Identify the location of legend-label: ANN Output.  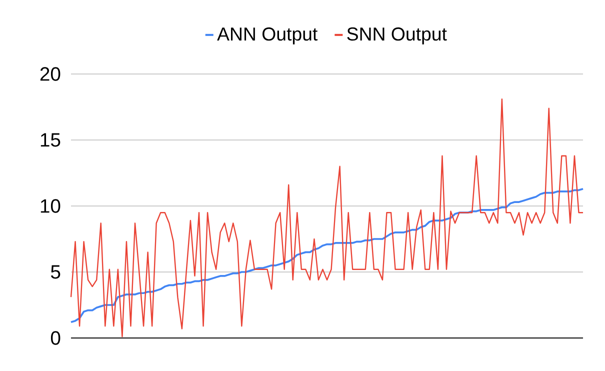
(267, 35).